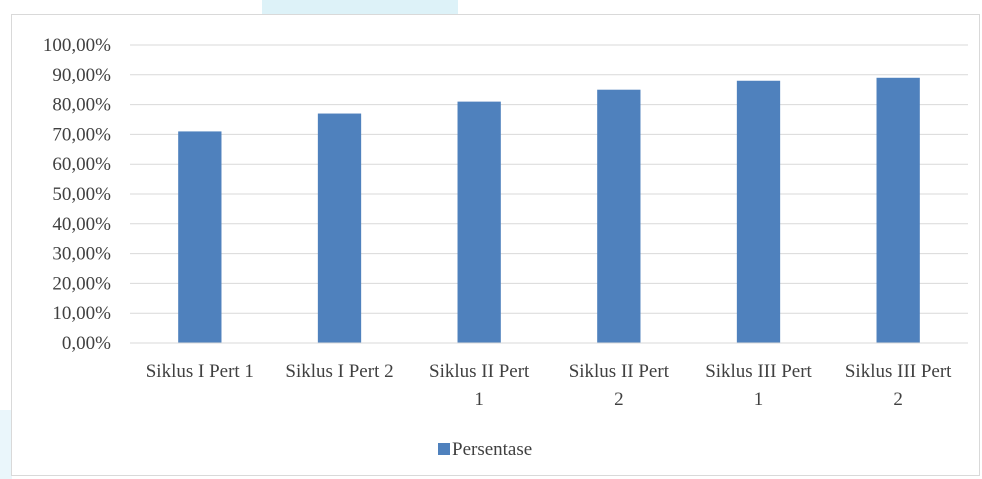 The width and height of the screenshot is (982, 479). I want to click on background-strip-left, so click(6, 444).